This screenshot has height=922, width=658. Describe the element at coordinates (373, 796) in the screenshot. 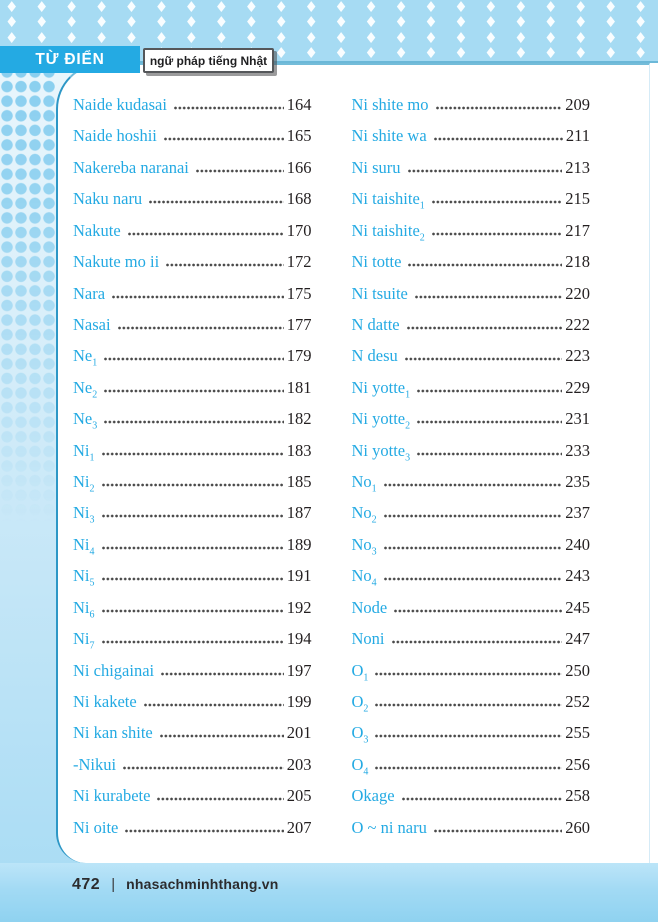

I see `toc-entry-label: Okage` at that location.